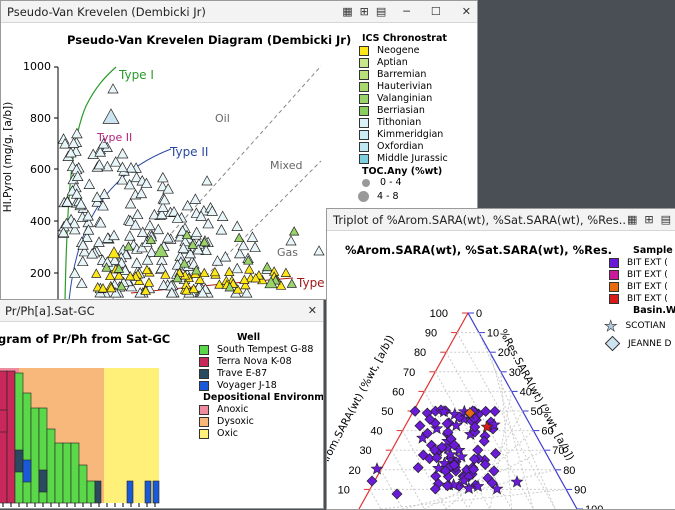  I want to click on basin-legend-title: Basin.W, so click(654, 310).